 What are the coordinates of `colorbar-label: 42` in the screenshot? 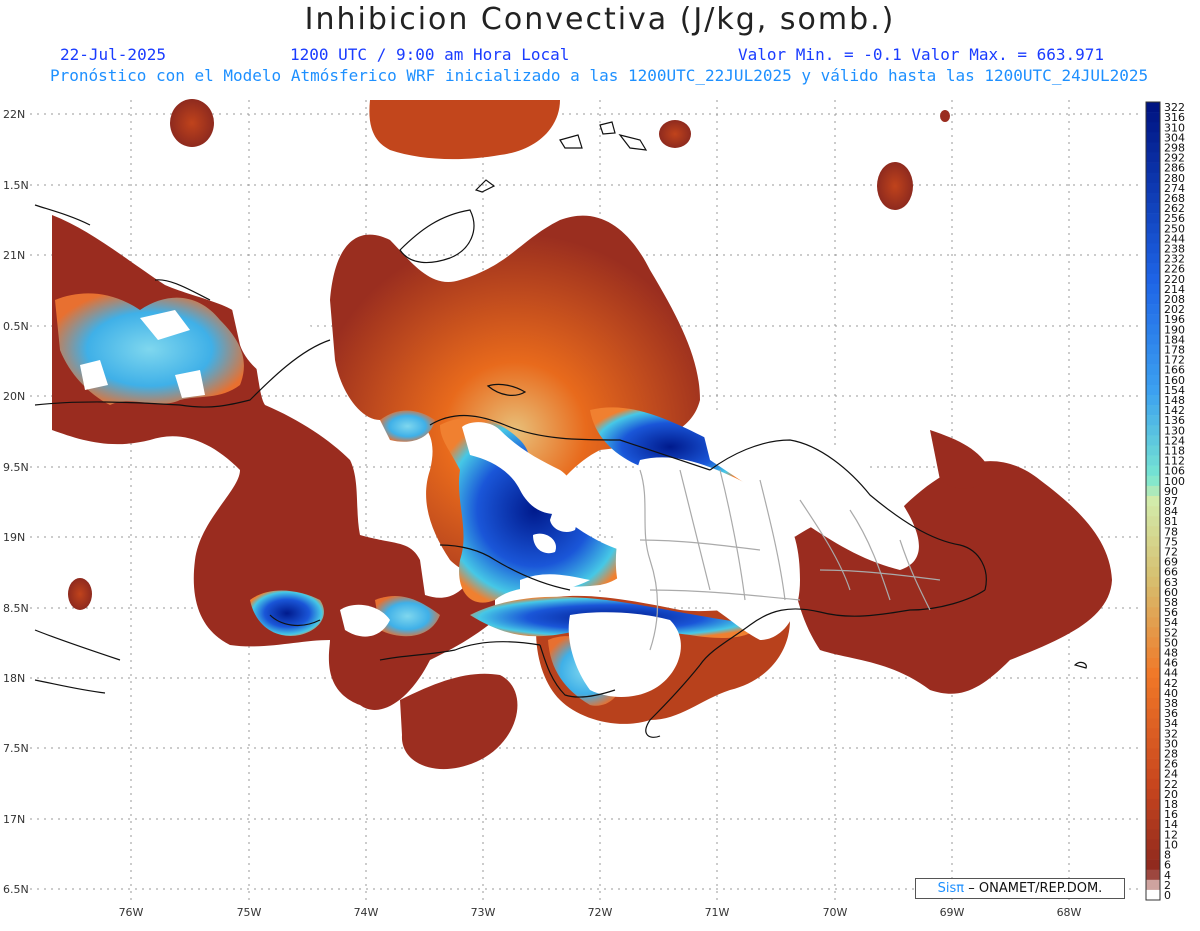 It's located at (1171, 683).